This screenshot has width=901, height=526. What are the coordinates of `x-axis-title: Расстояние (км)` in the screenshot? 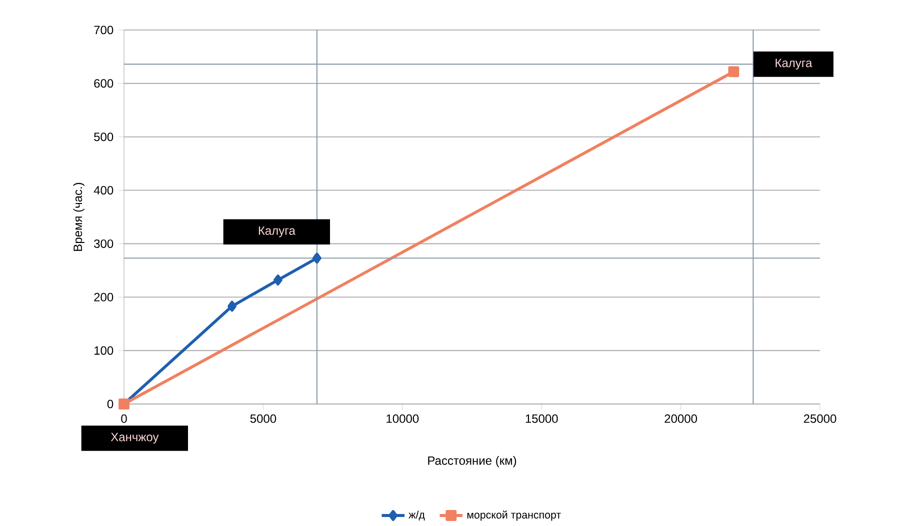 It's located at (472, 462).